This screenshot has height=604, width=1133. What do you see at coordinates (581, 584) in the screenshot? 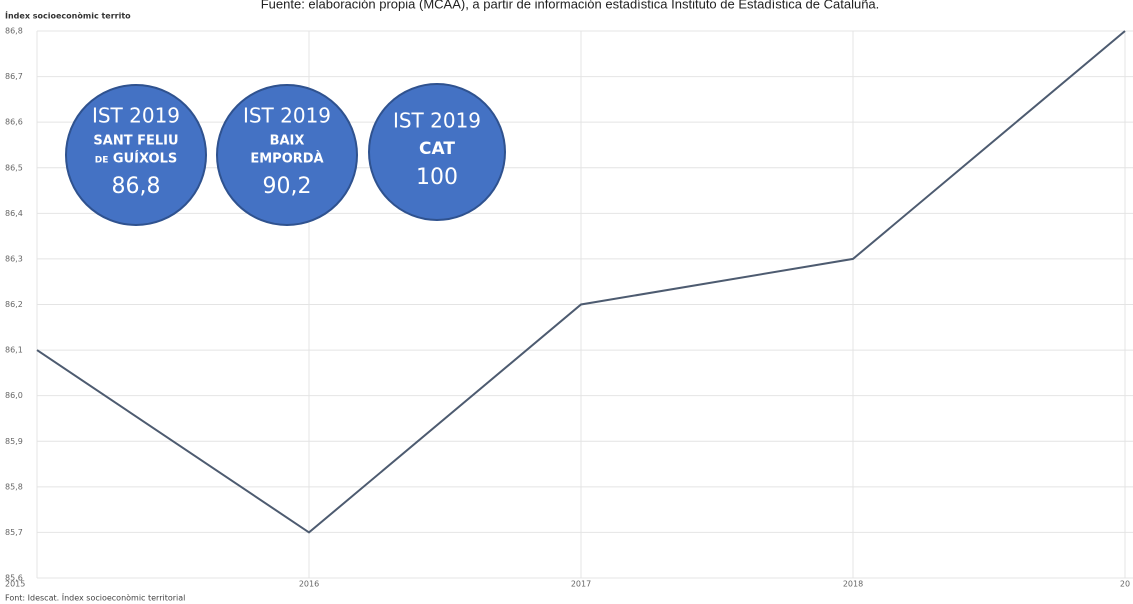
I see `x-tick-label: 2017` at bounding box center [581, 584].